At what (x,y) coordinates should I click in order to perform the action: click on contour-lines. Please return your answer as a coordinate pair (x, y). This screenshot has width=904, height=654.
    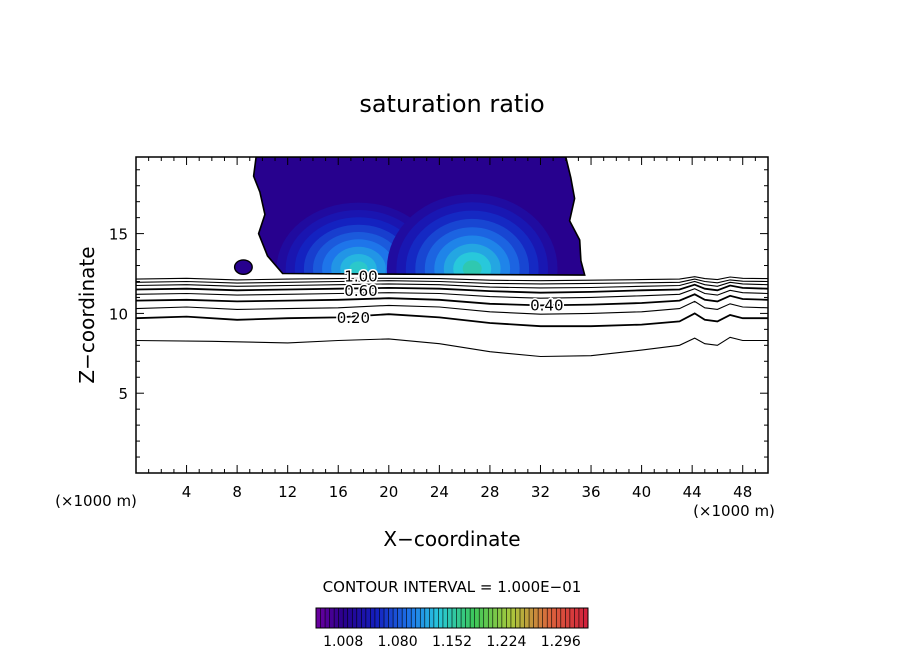
    Looking at the image, I should click on (452, 317).